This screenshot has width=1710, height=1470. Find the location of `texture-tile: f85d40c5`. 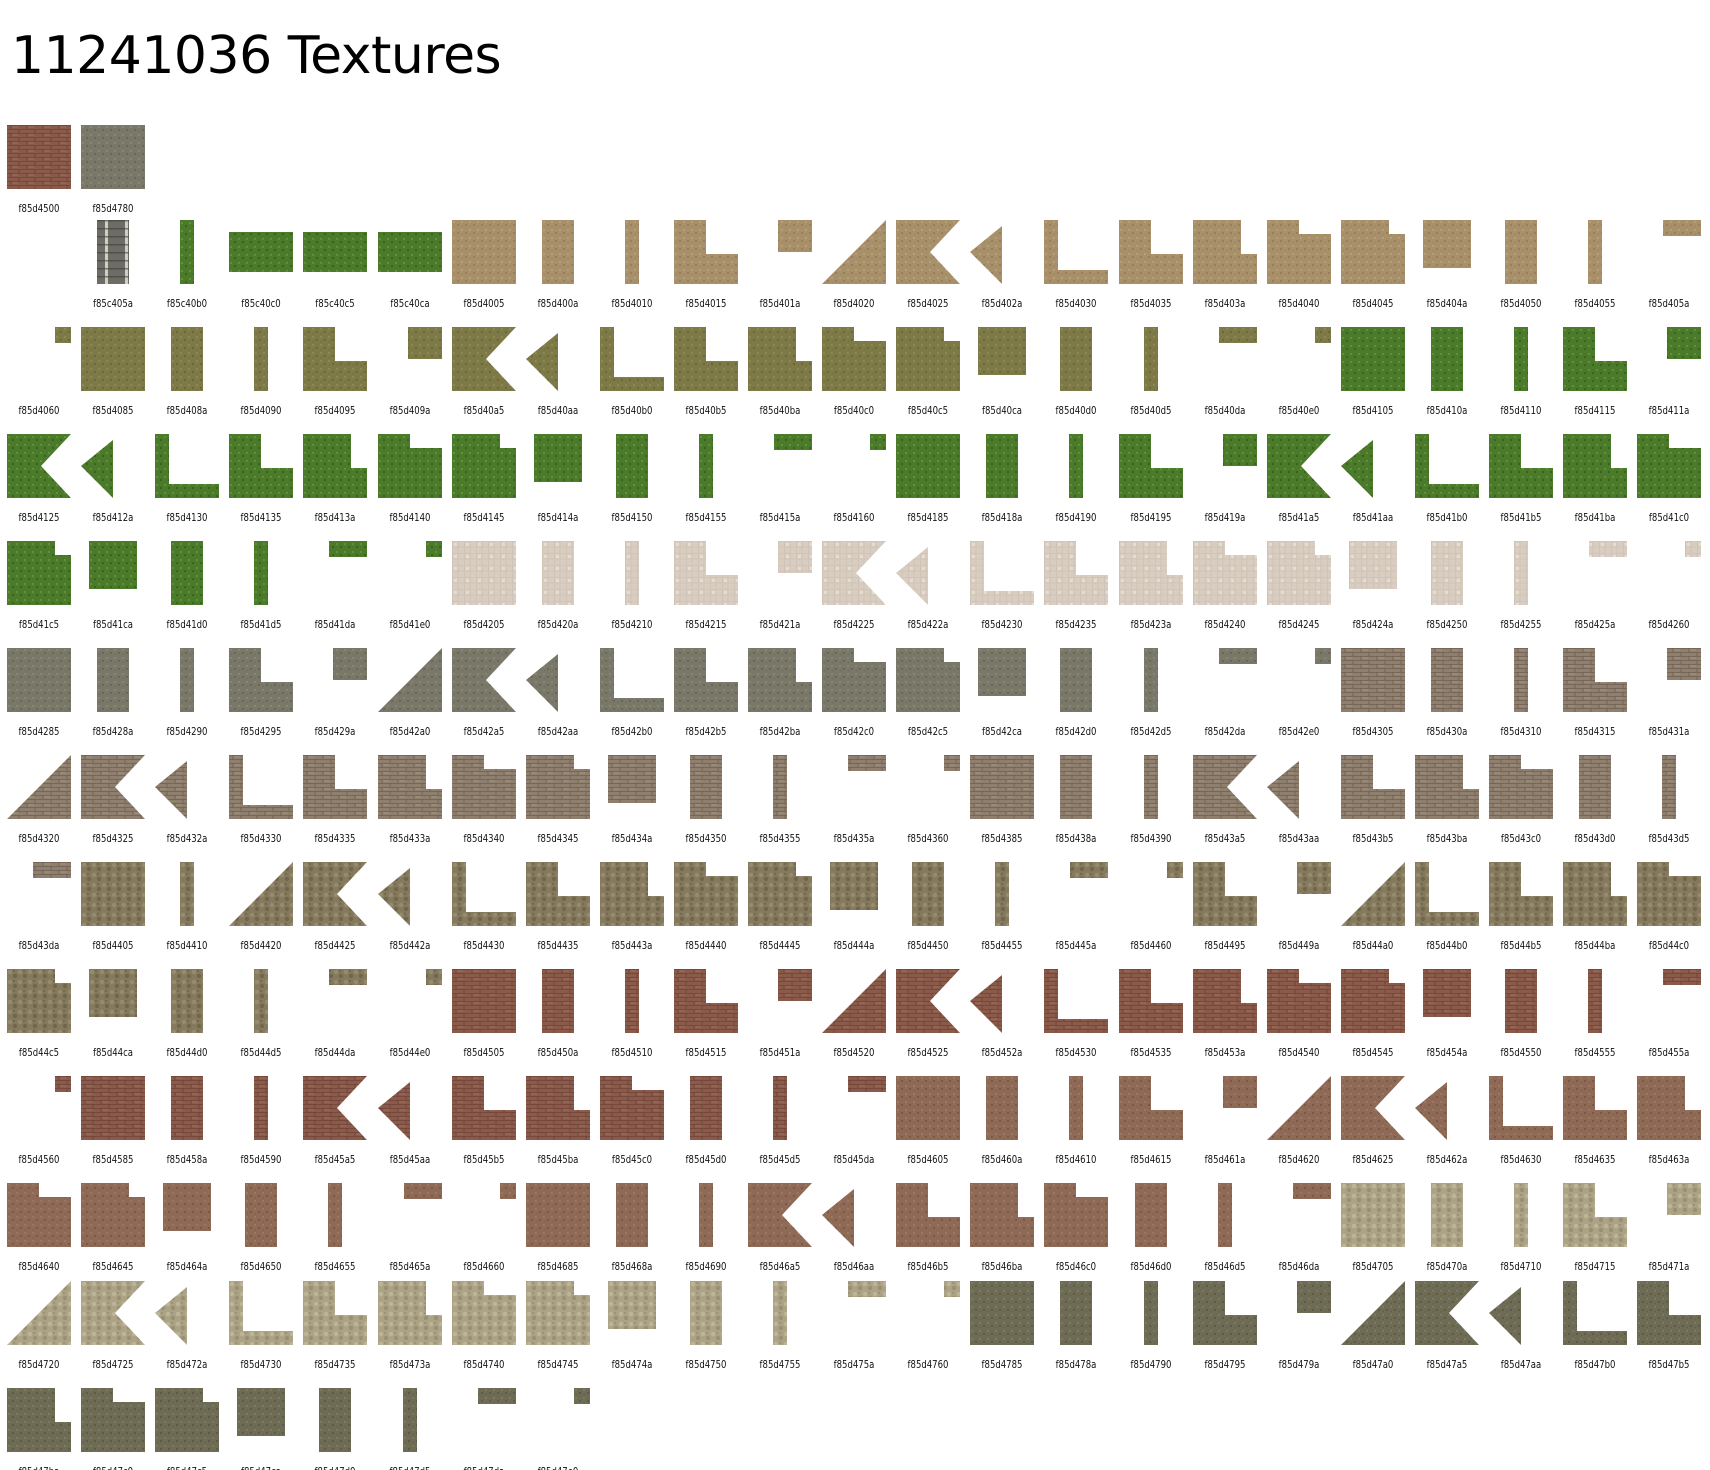

texture-tile: f85d40c5 is located at coordinates (928, 374).